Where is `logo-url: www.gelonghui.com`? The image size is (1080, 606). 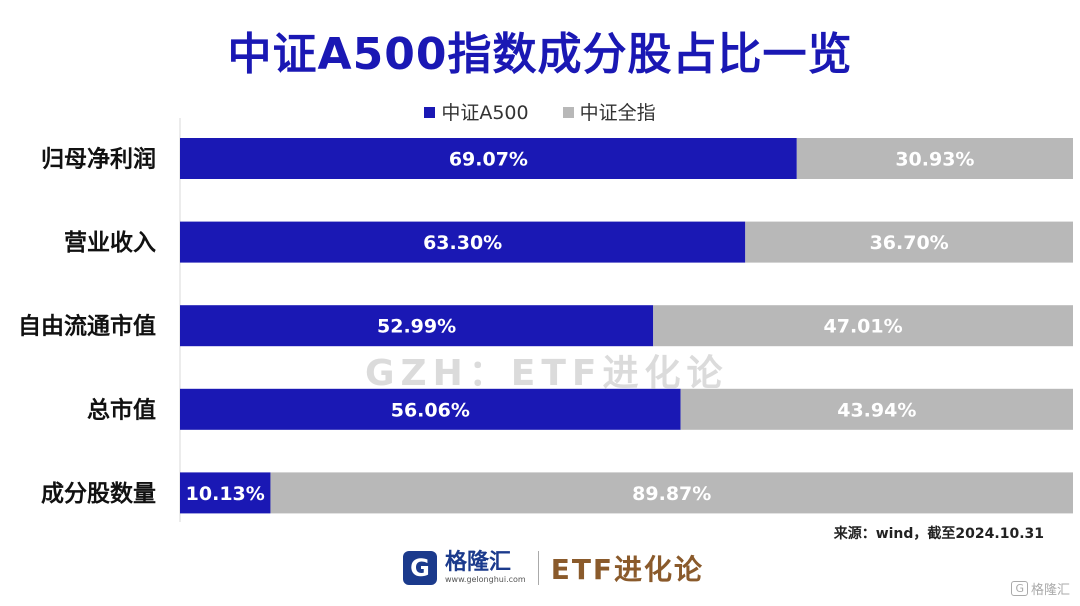
logo-url: www.gelonghui.com is located at coordinates (485, 579).